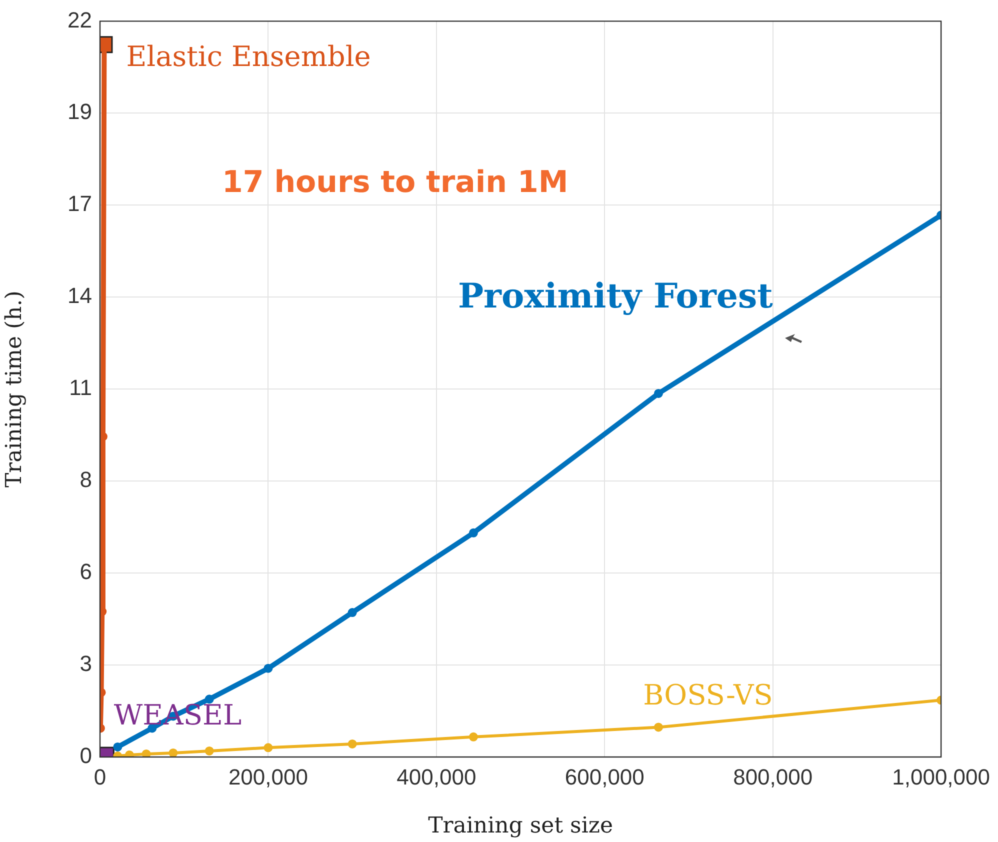 The image size is (998, 842). What do you see at coordinates (14, 389) in the screenshot?
I see `y-axis-title: Training time (h.)` at bounding box center [14, 389].